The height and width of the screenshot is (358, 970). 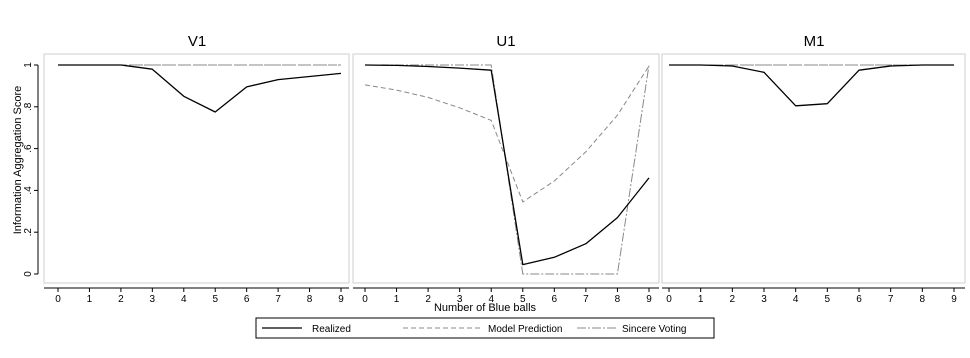 I want to click on x-axis-title: Number of Blue balls, so click(x=485, y=308).